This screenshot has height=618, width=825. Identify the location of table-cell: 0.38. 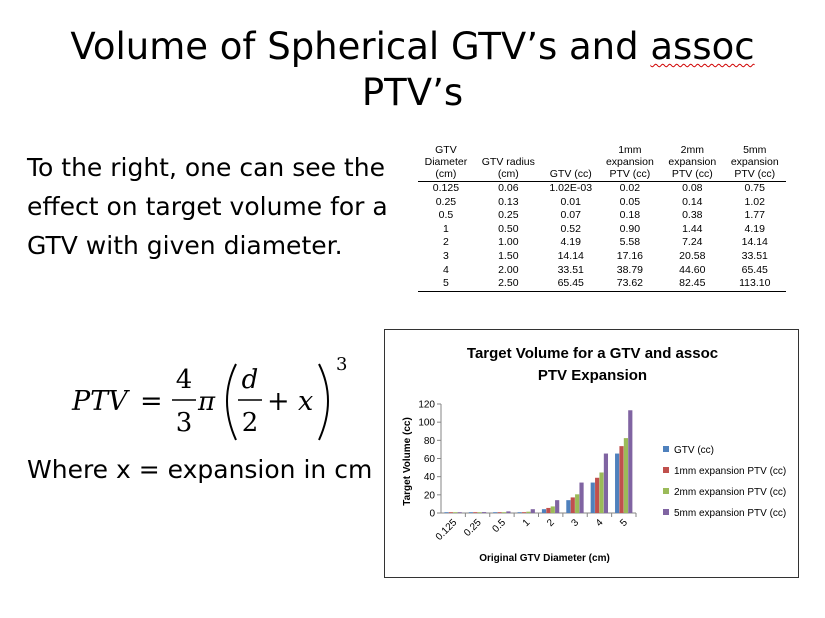
(692, 215).